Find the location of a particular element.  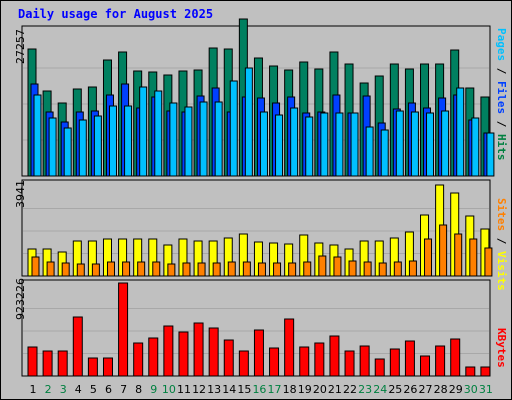

day-label-23: 23 is located at coordinates (365, 389).